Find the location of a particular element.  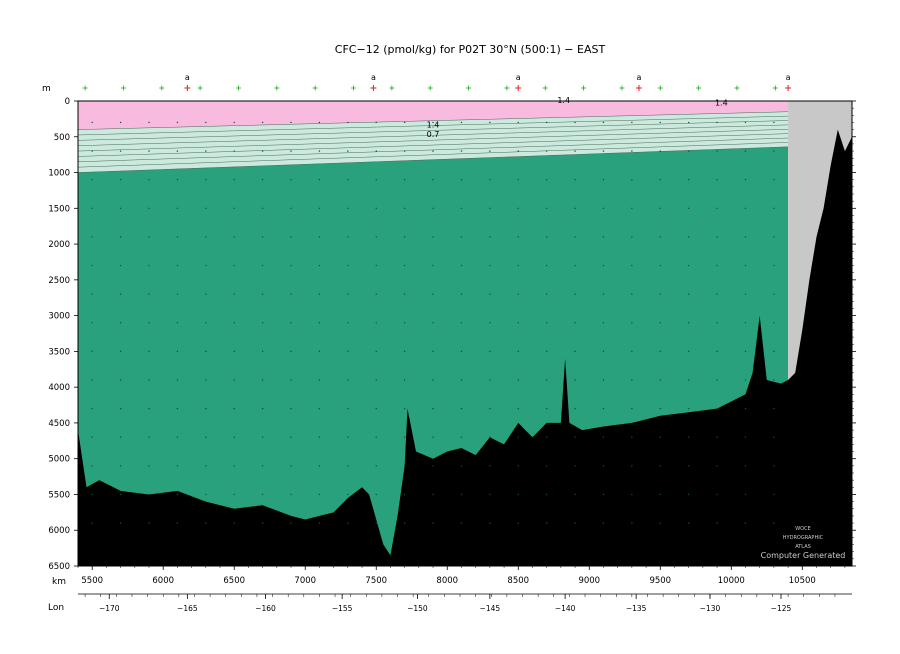

lon-tick-label: −125 is located at coordinates (781, 608).